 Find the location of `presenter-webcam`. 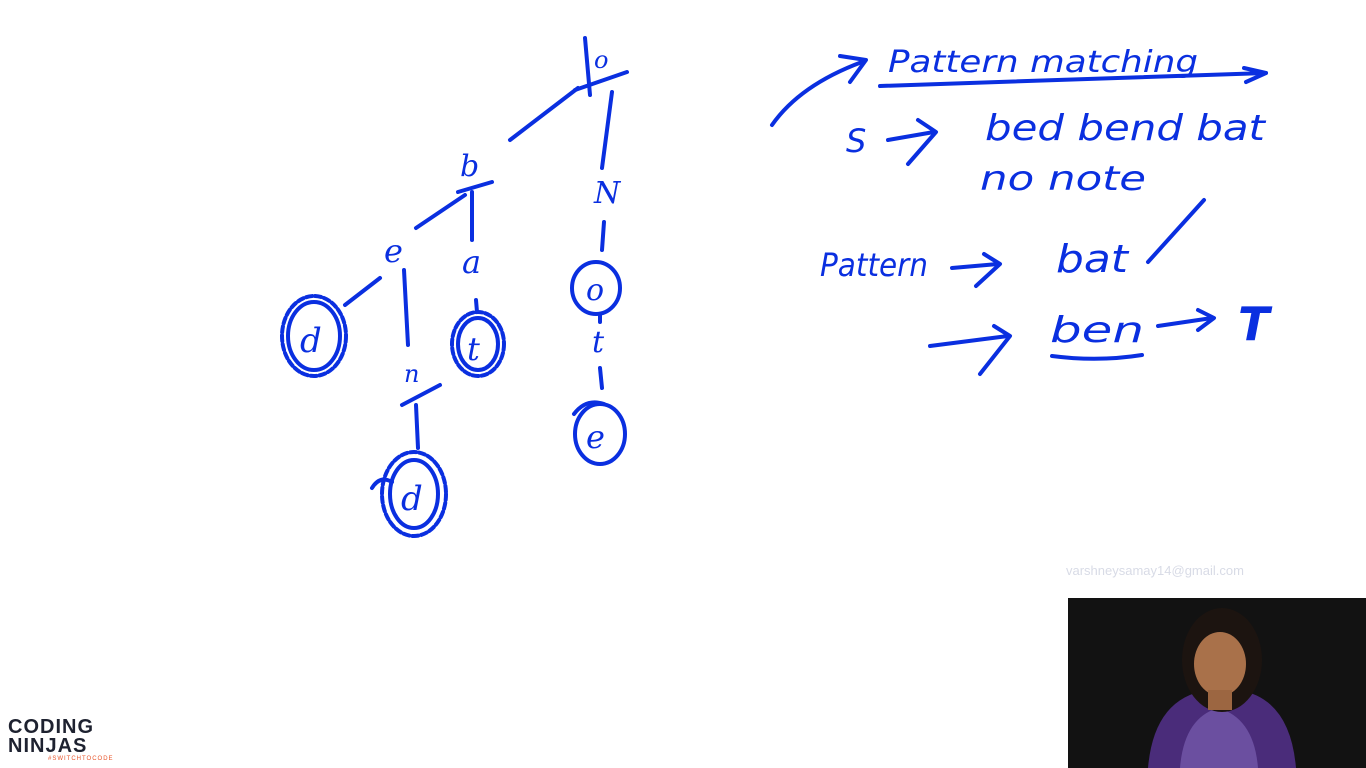

presenter-webcam is located at coordinates (1217, 683).